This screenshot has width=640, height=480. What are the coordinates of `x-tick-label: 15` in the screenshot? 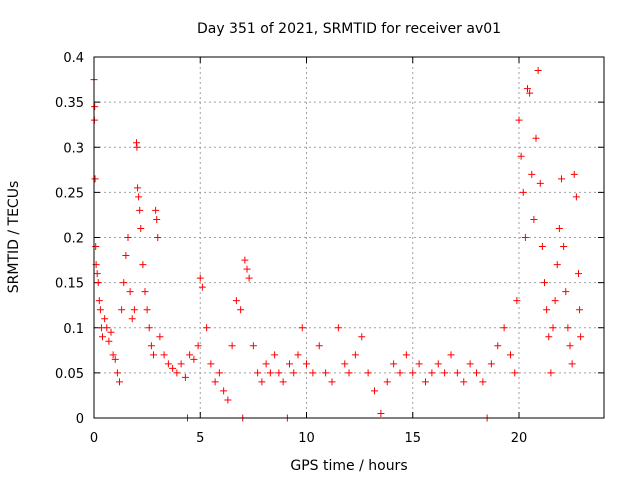 It's located at (412, 438).